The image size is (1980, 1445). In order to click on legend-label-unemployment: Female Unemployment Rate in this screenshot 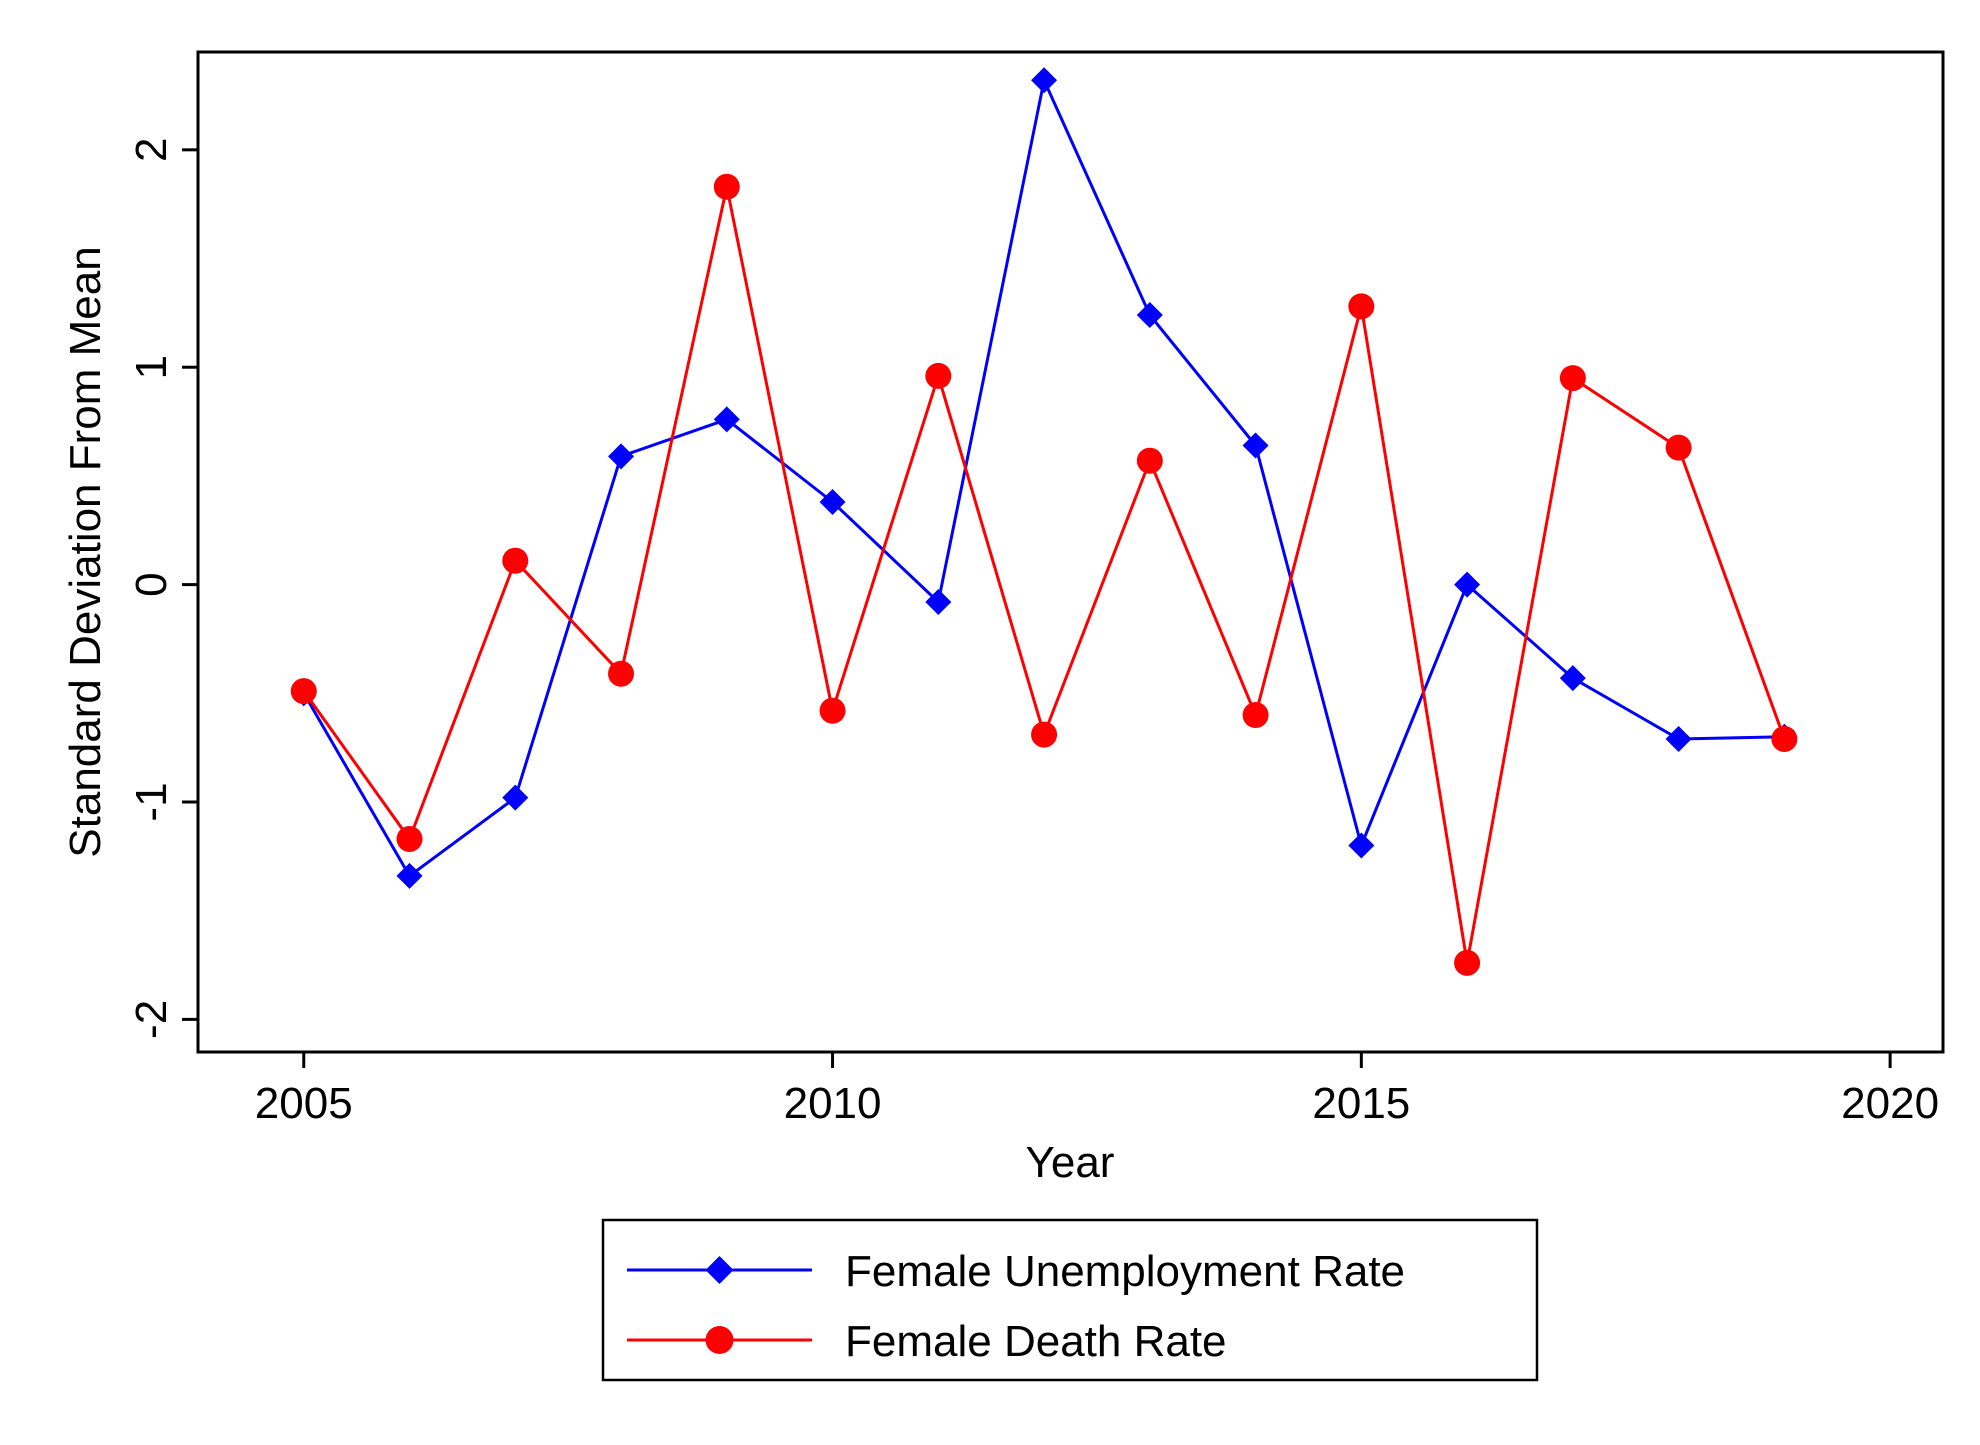, I will do `click(1125, 1271)`.